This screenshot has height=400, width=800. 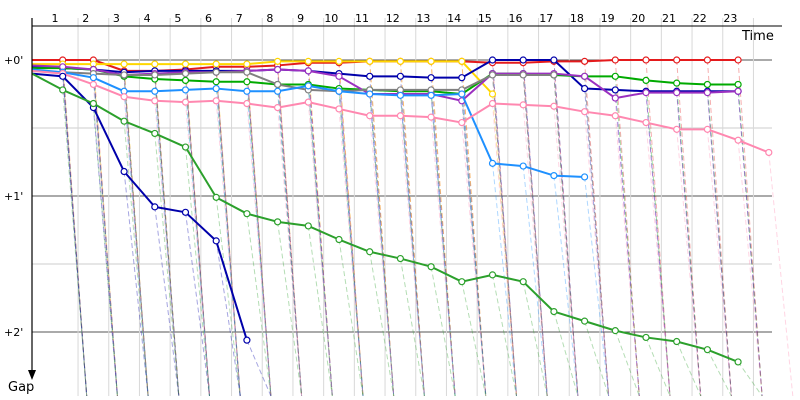 I want to click on x-axis-label: Time, so click(x=757, y=36).